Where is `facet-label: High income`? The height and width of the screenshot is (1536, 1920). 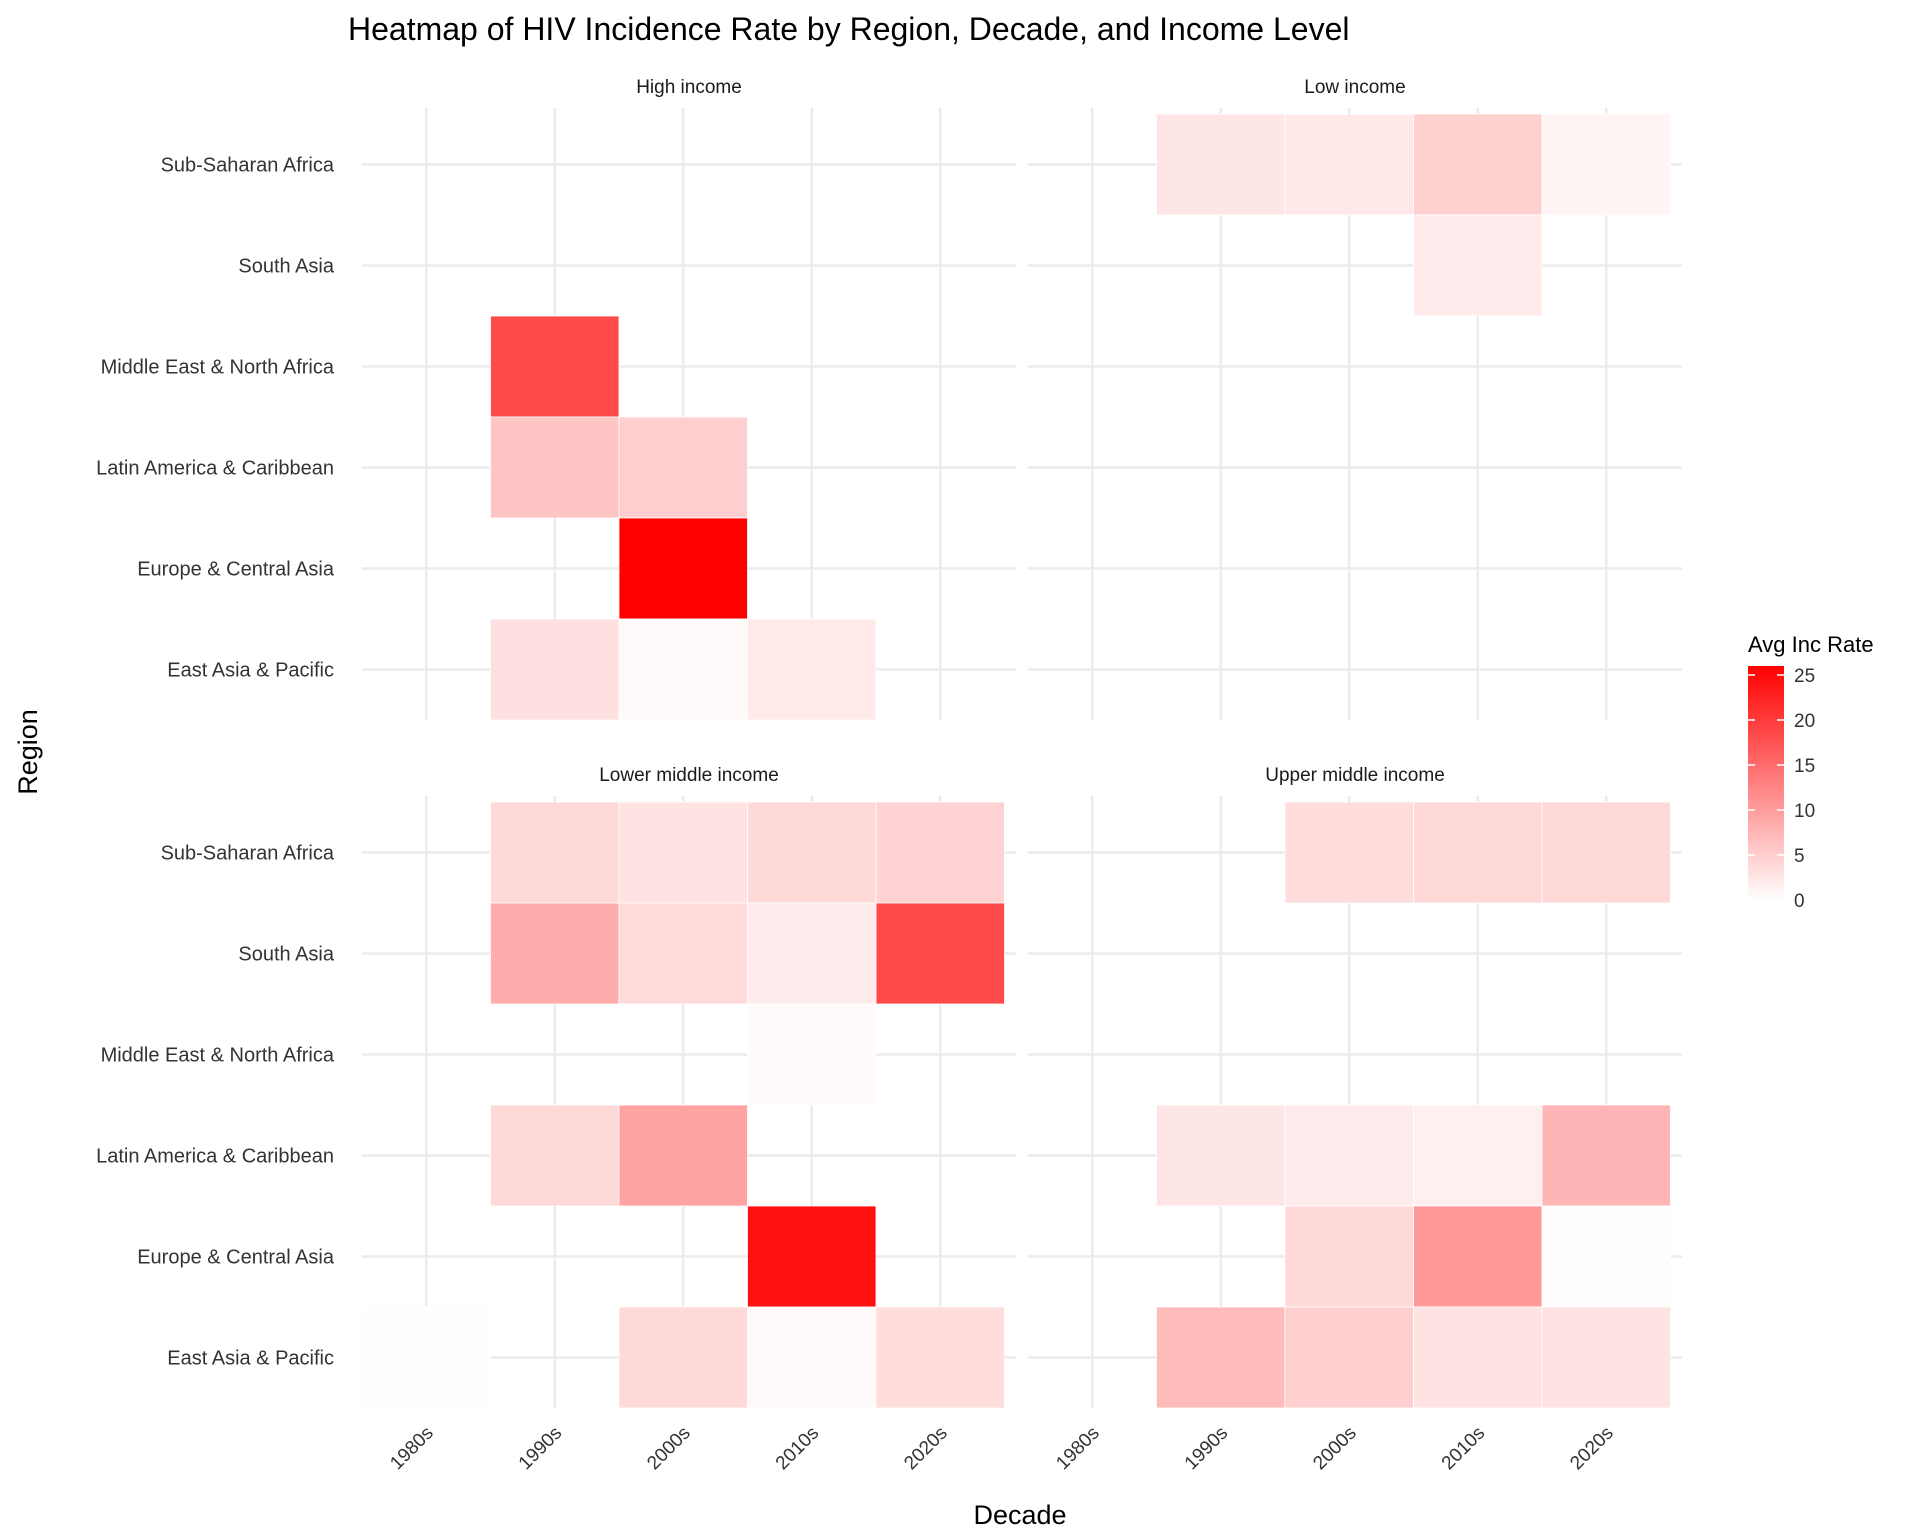 facet-label: High income is located at coordinates (689, 87).